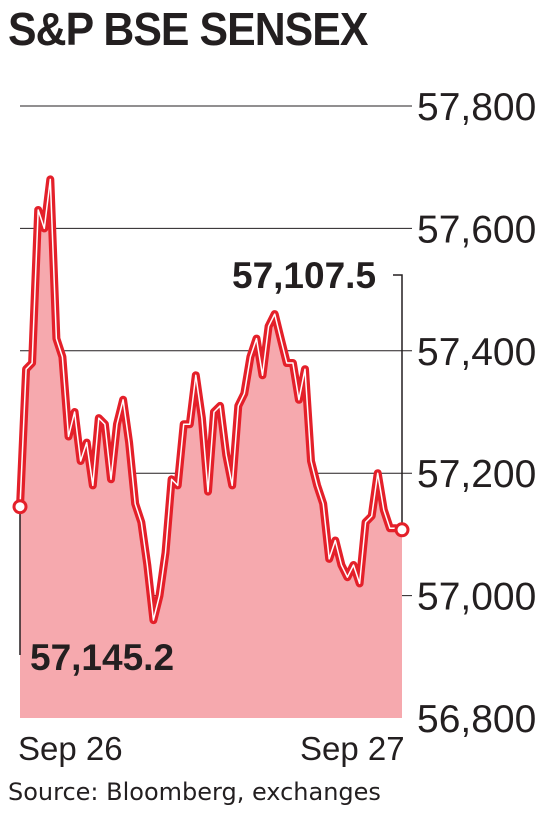  Describe the element at coordinates (398, 401) in the screenshot. I see `annotation-leader` at that location.